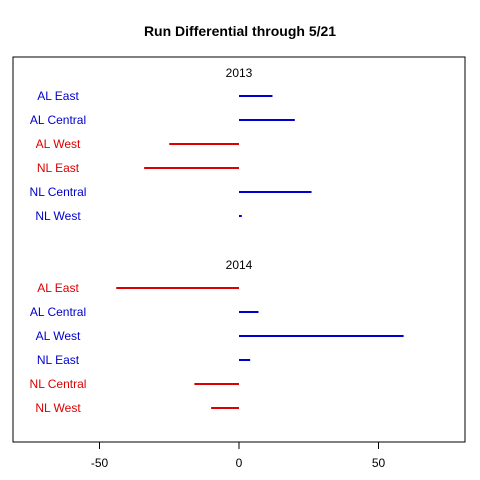  I want to click on category-label-2014-nl-west: NL West, so click(58, 408).